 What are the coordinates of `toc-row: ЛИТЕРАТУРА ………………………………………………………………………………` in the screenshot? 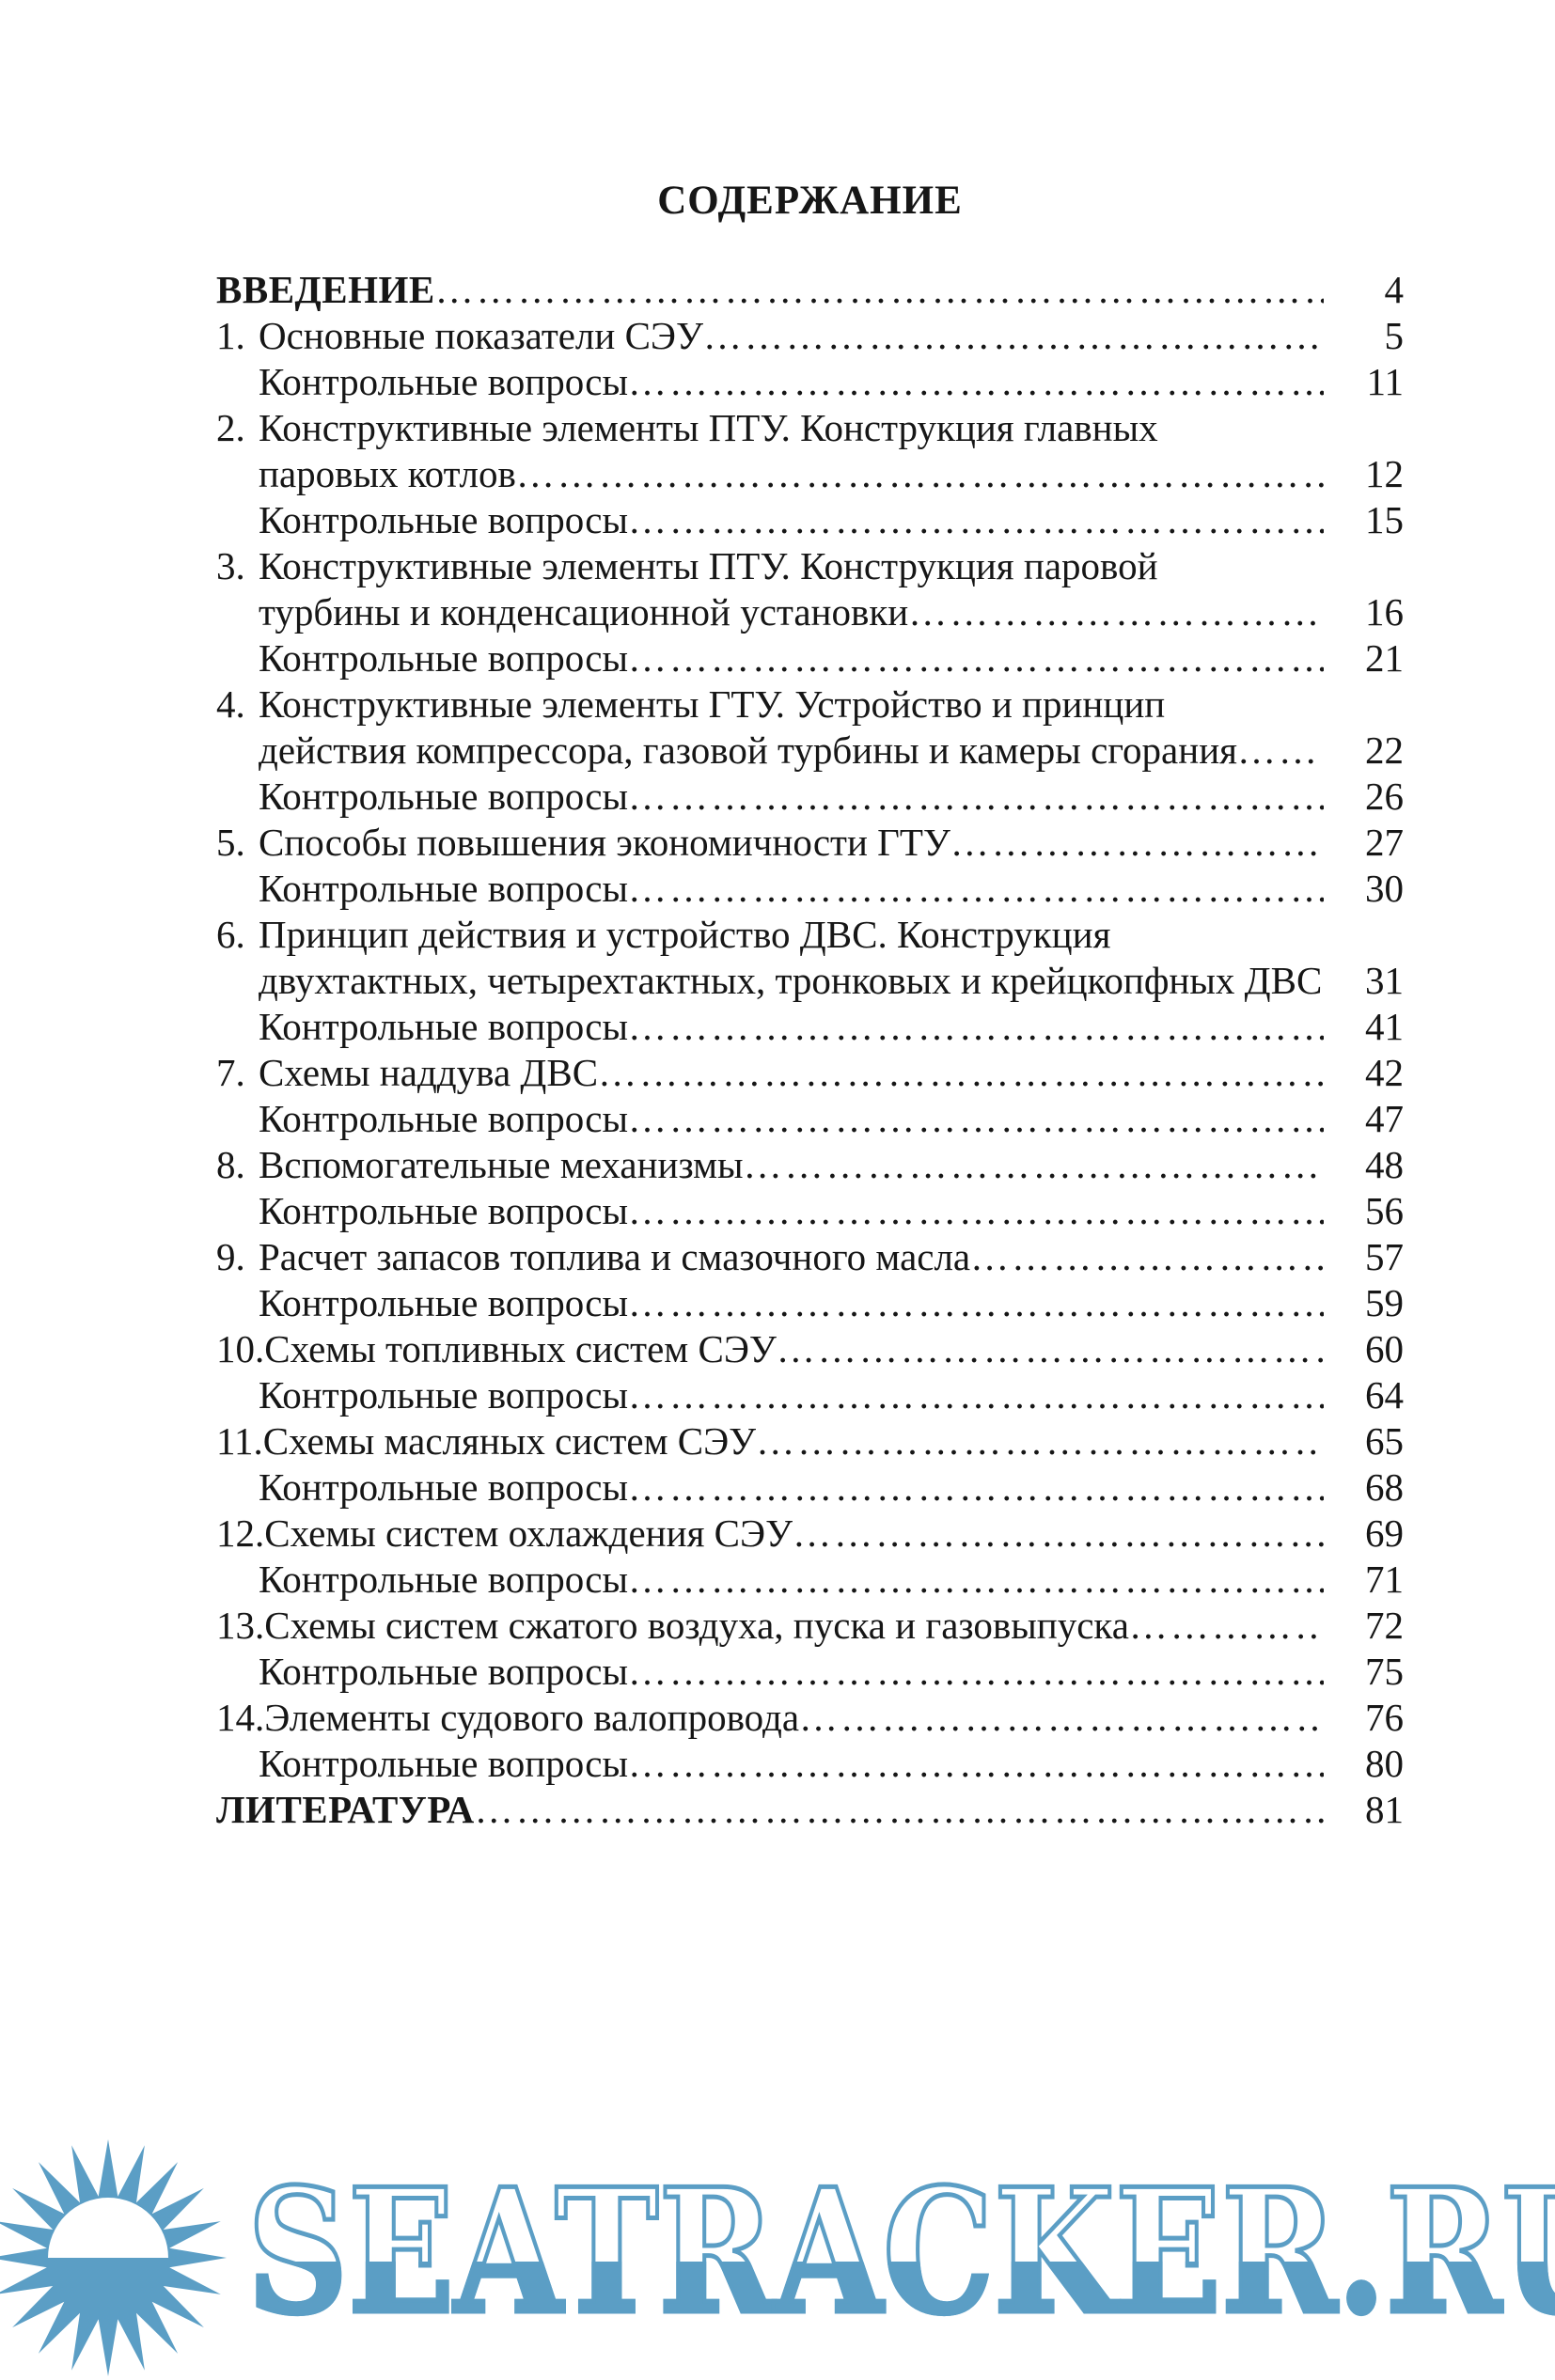 It's located at (810, 1810).